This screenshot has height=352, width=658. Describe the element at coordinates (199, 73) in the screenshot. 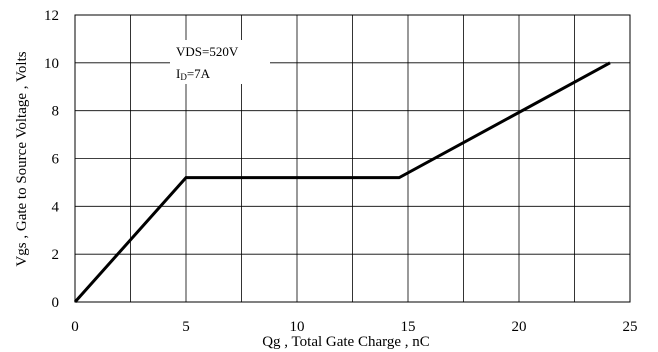

I see `annotation-id-rest: =7A` at that location.